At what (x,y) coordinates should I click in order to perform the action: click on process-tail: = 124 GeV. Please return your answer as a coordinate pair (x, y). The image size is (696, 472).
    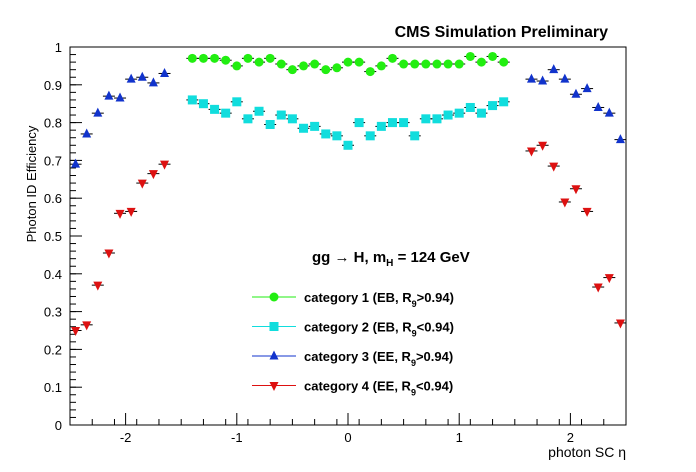
    Looking at the image, I should click on (431, 257).